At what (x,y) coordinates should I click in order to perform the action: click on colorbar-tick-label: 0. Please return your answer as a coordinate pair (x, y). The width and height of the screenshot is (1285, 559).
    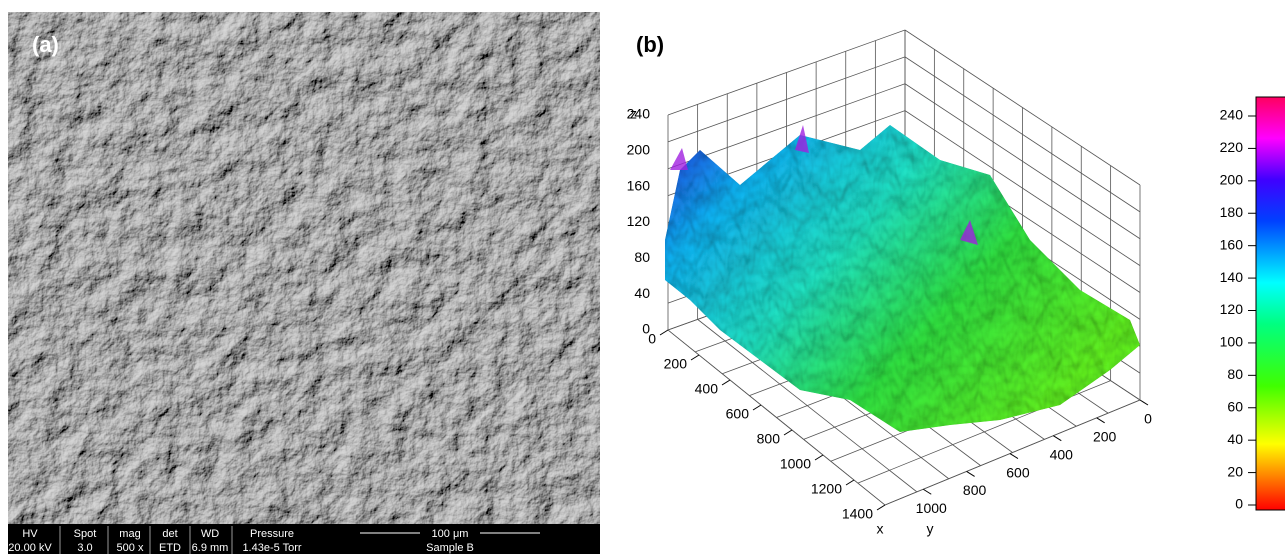
    Looking at the image, I should click on (1239, 504).